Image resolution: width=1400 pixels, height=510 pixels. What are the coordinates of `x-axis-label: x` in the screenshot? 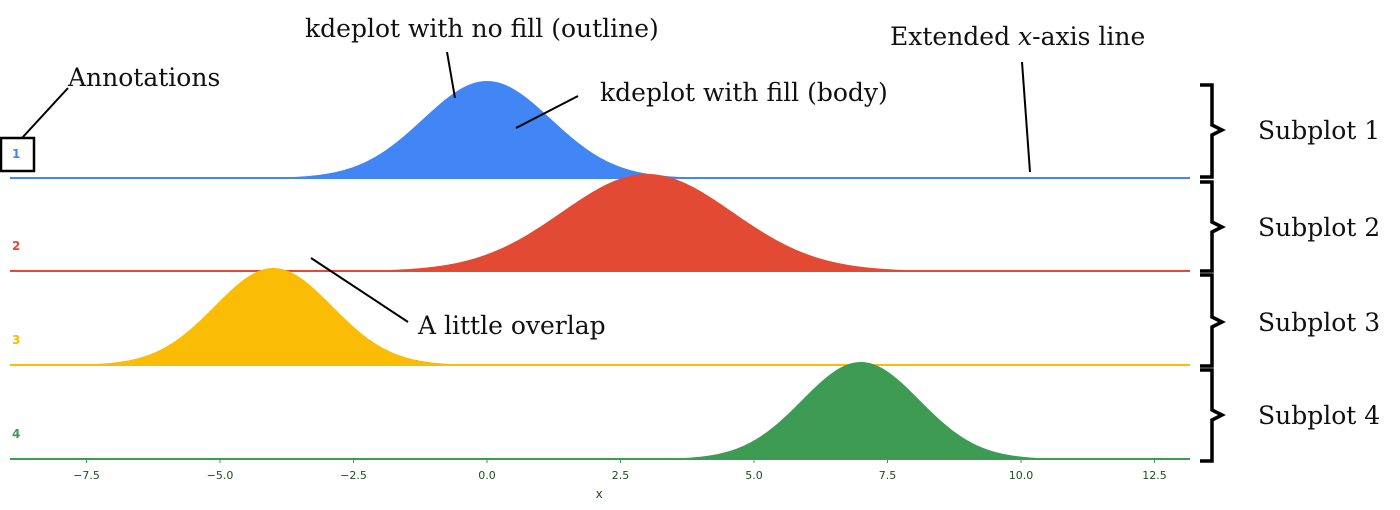 It's located at (599, 494).